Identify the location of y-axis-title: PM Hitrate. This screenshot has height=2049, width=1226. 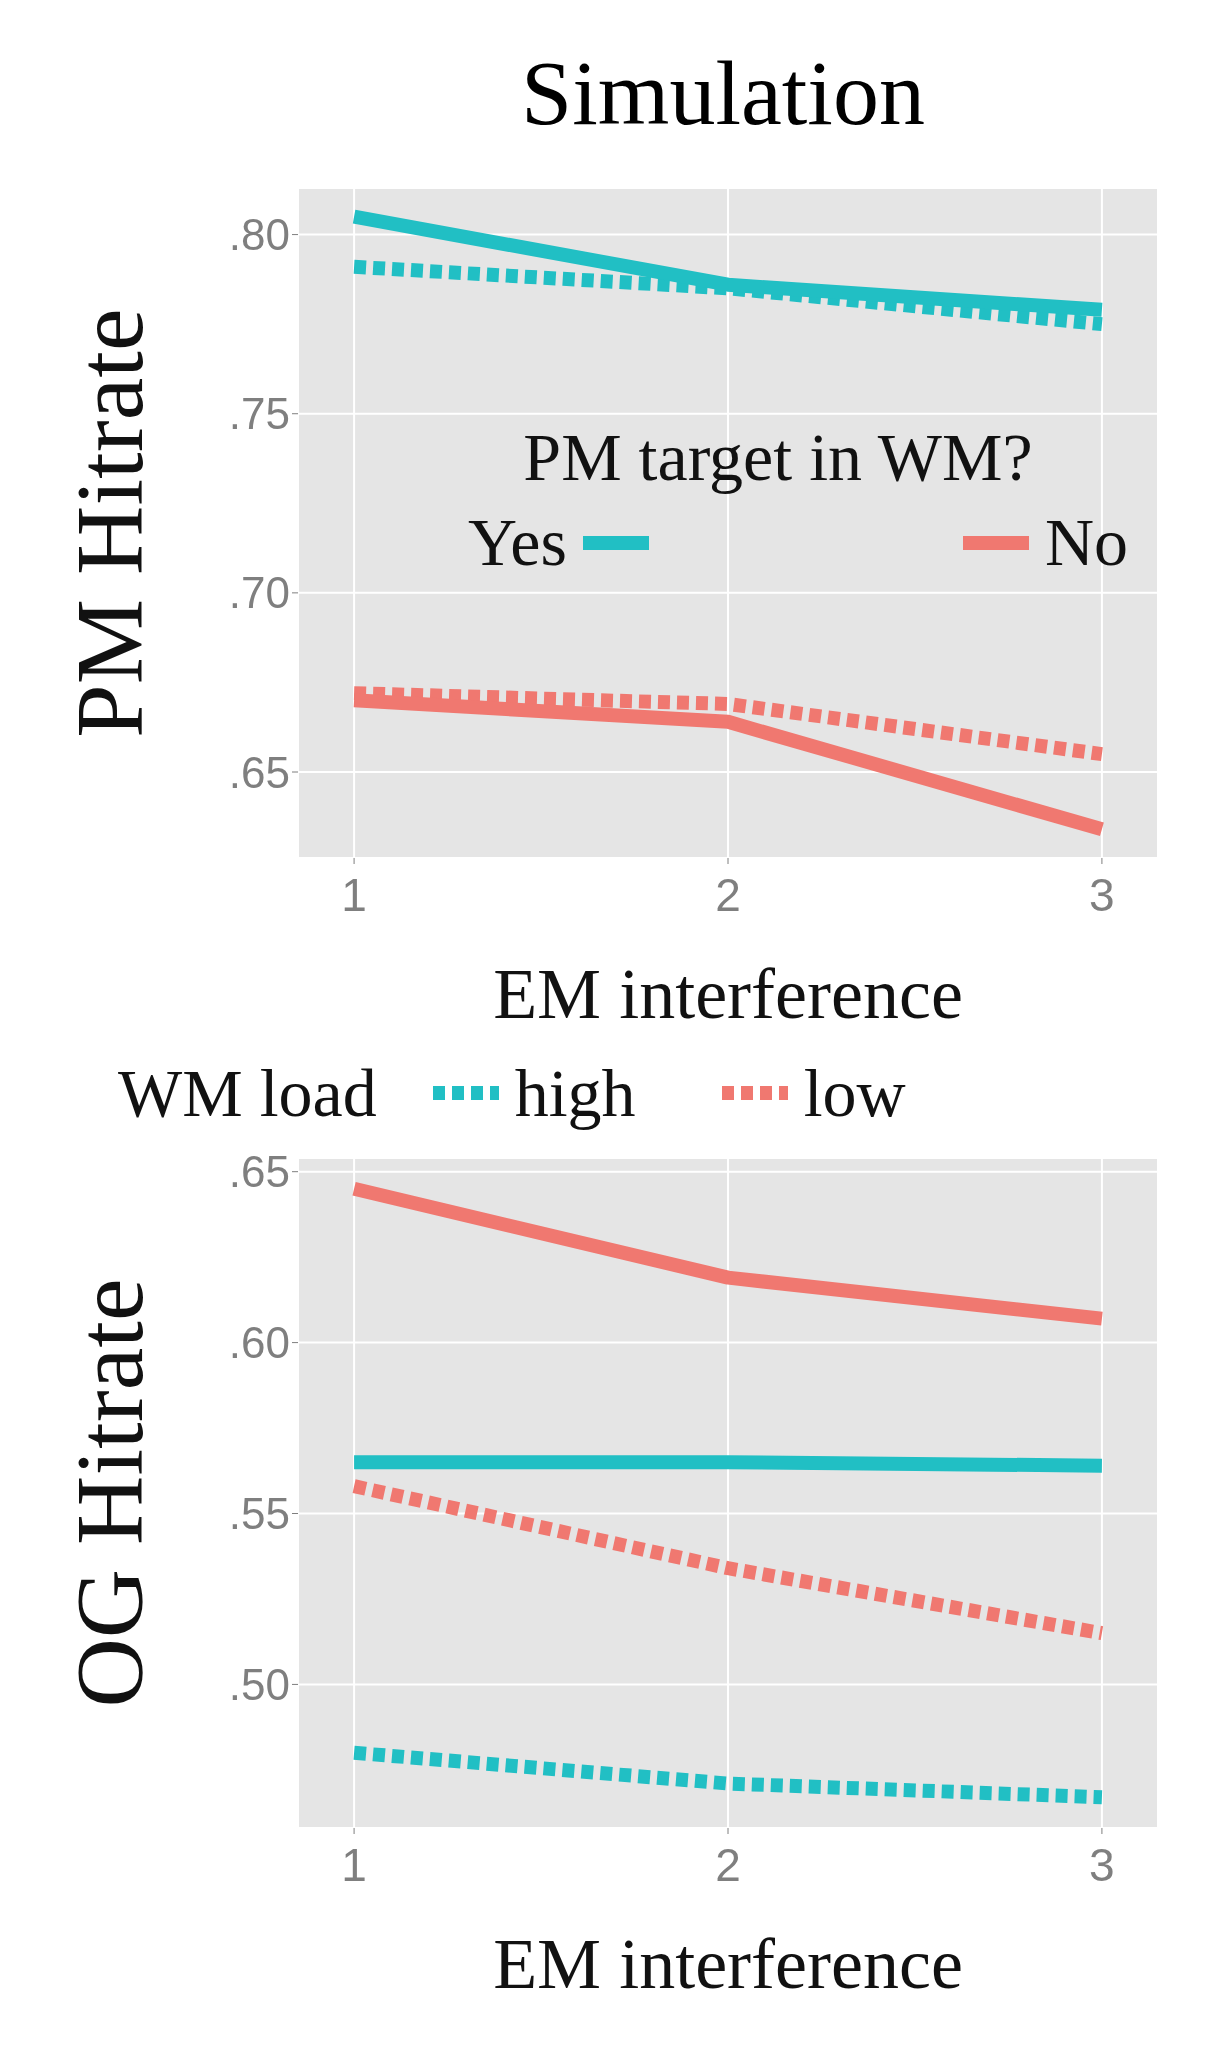
(110, 523).